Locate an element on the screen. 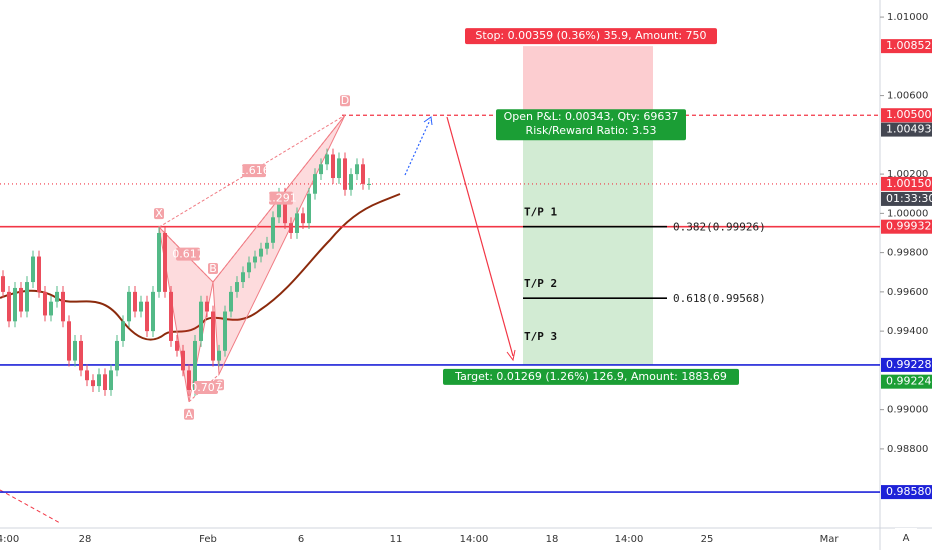 Image resolution: width=932 pixels, height=550 pixels. pattern-point-label: A is located at coordinates (189, 414).